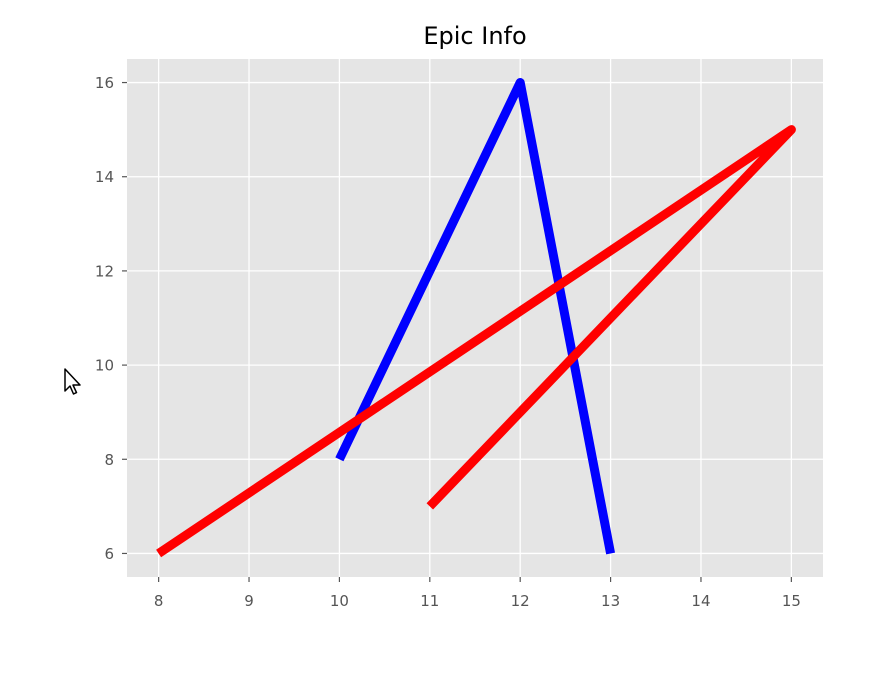 Image resolution: width=896 pixels, height=673 pixels. What do you see at coordinates (700, 601) in the screenshot?
I see `x-tick-label: 14` at bounding box center [700, 601].